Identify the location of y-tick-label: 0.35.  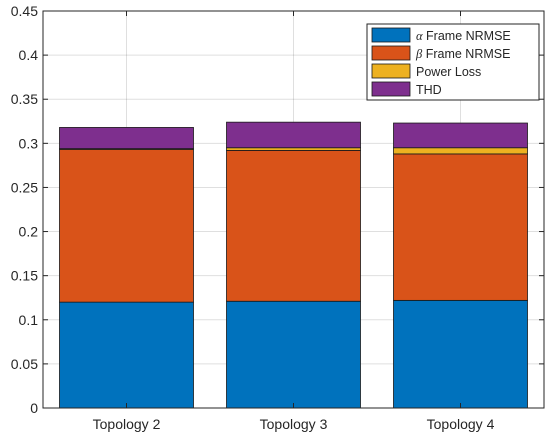
(24, 99).